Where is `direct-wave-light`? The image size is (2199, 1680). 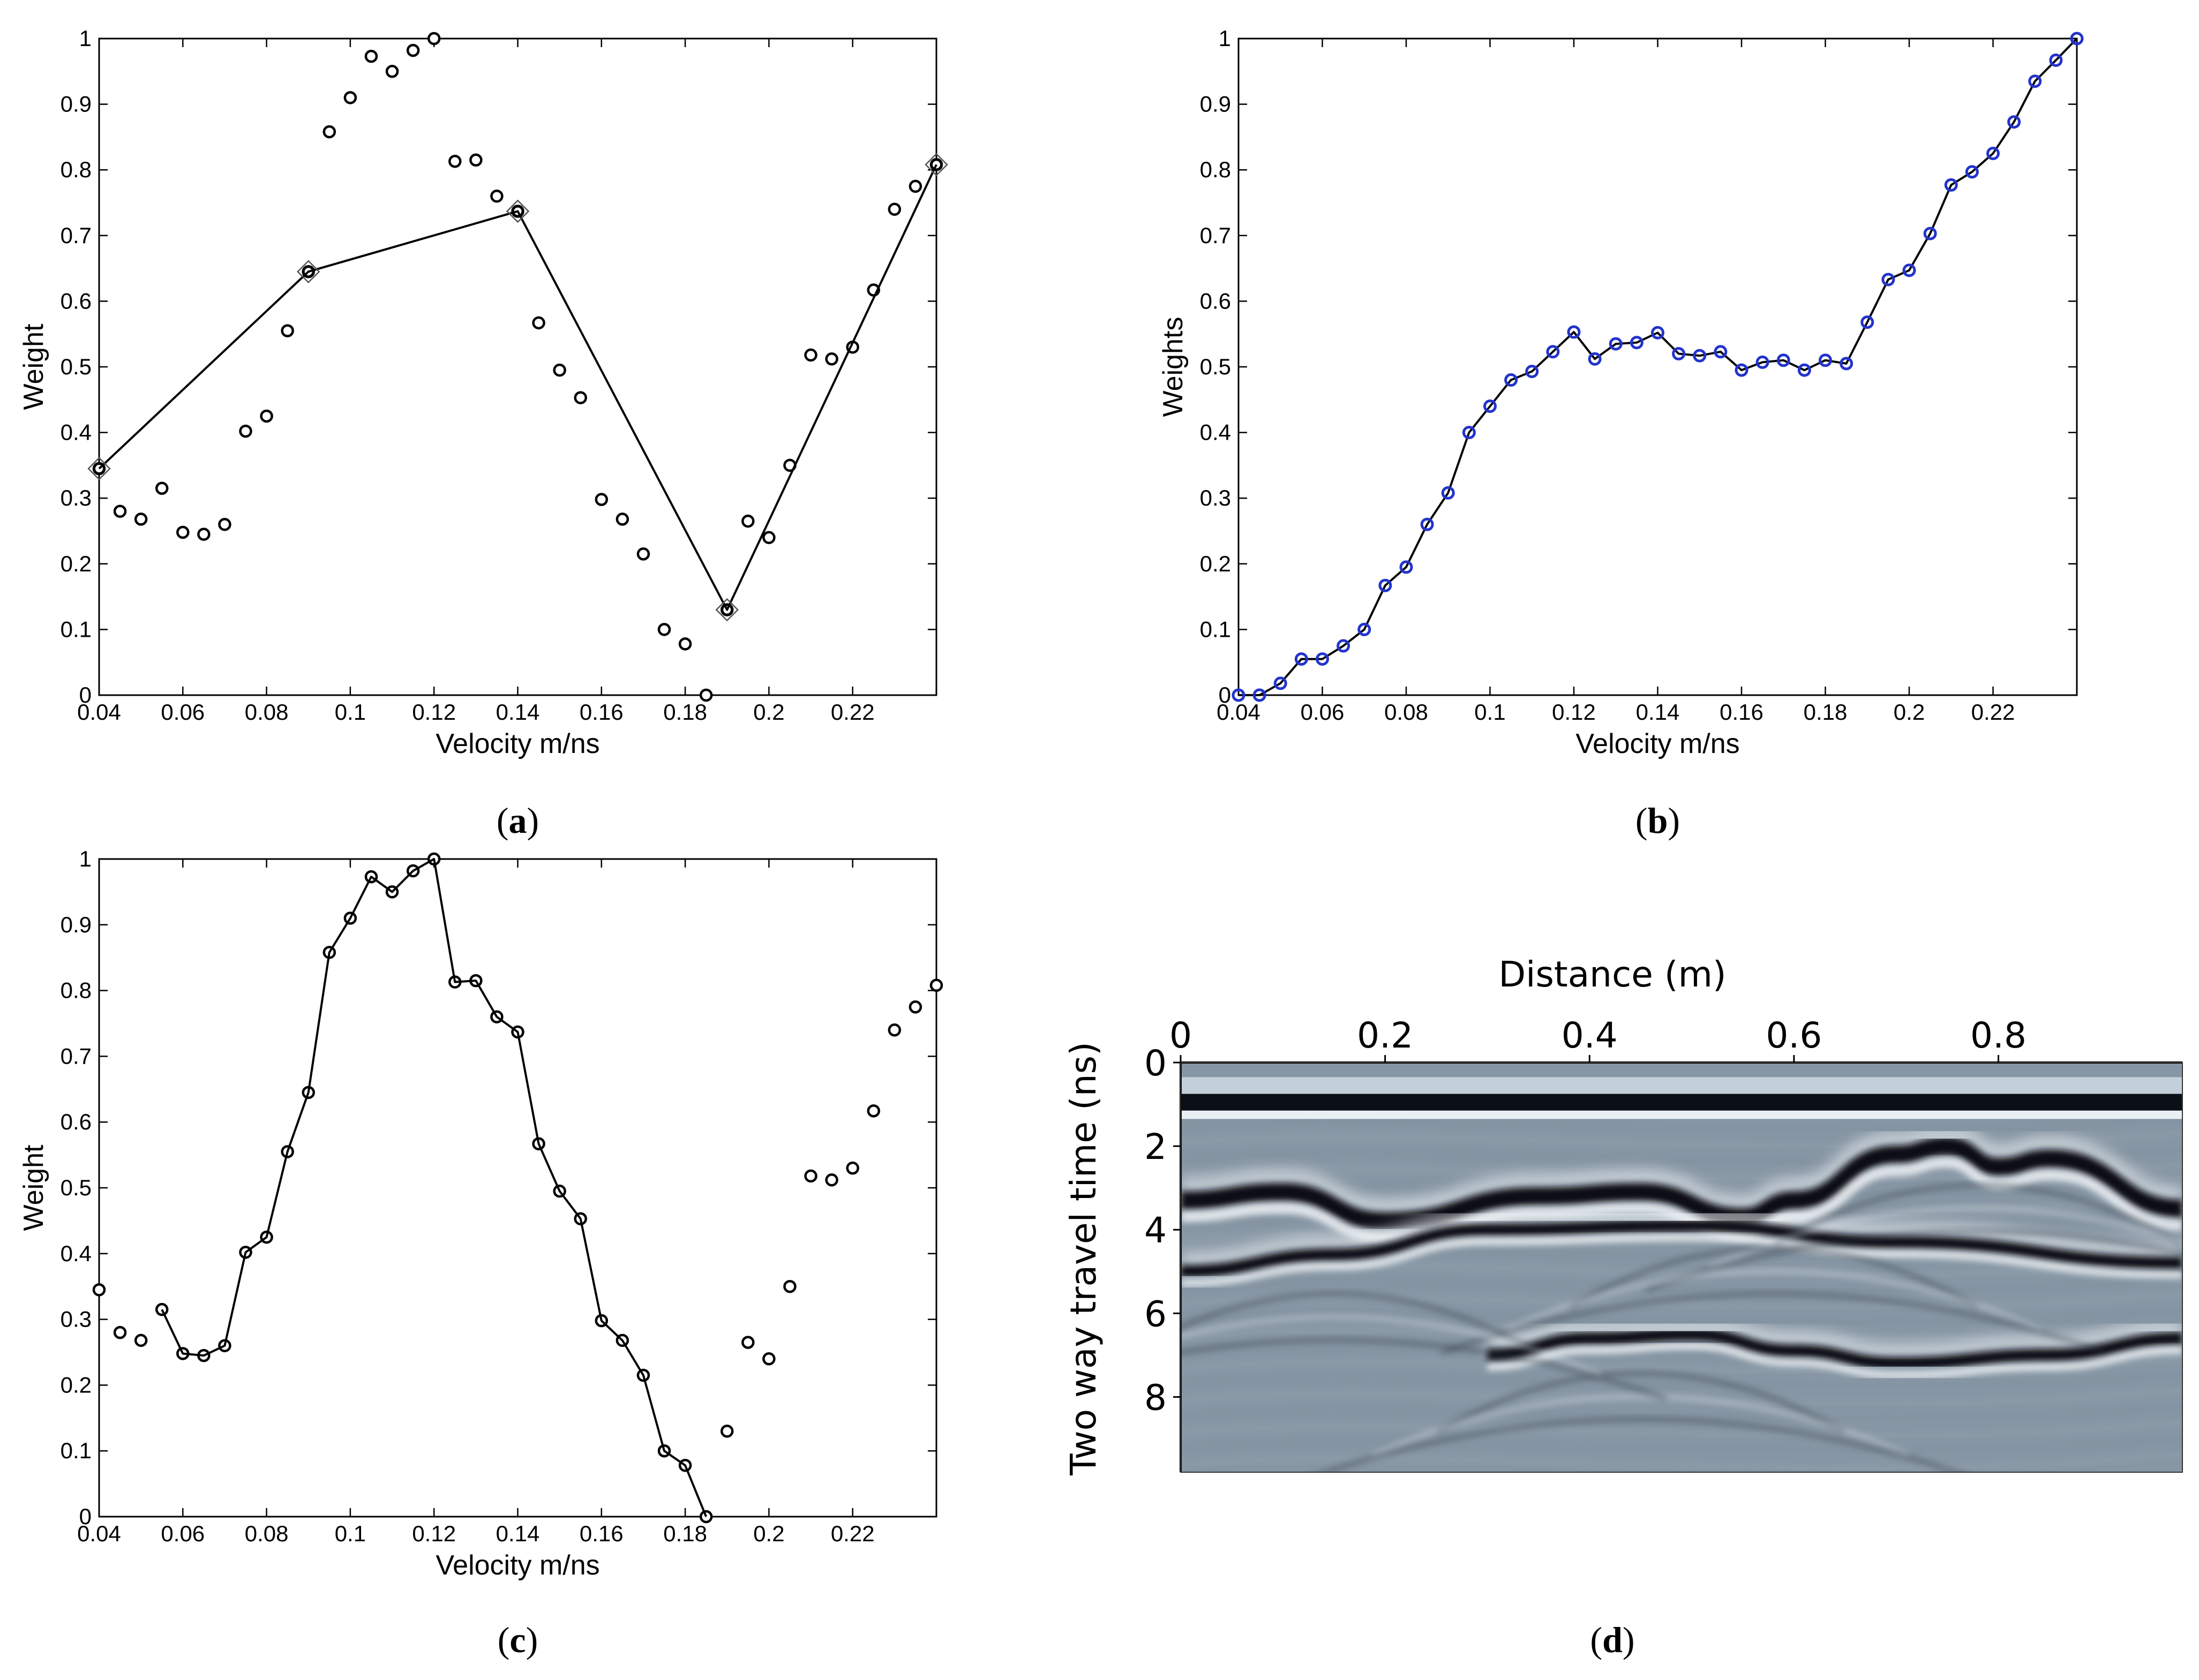
direct-wave-light is located at coordinates (1682, 1114).